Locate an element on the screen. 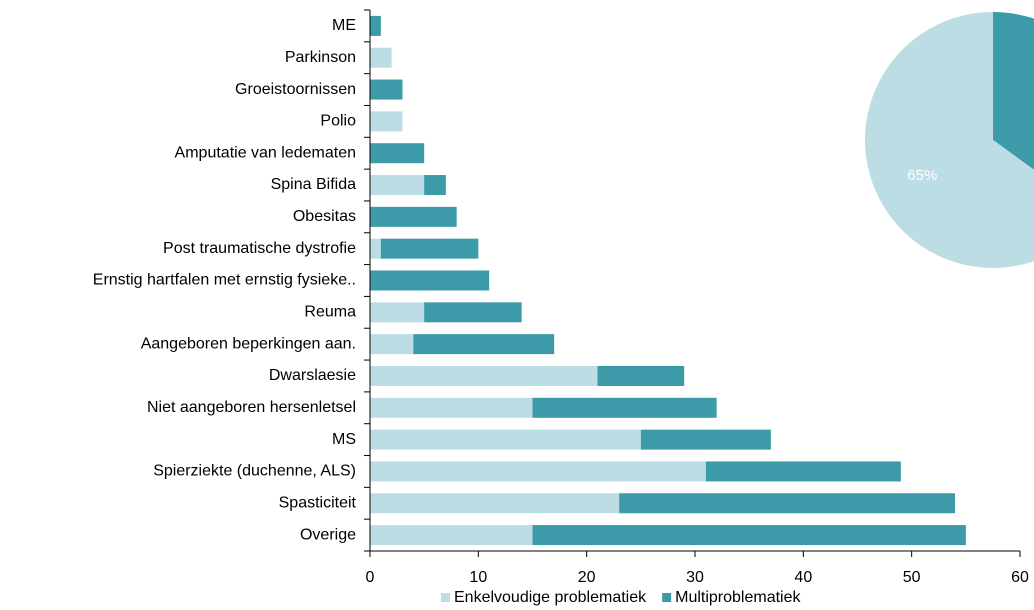 The height and width of the screenshot is (610, 1034). y-tick-label: ME is located at coordinates (344, 25).